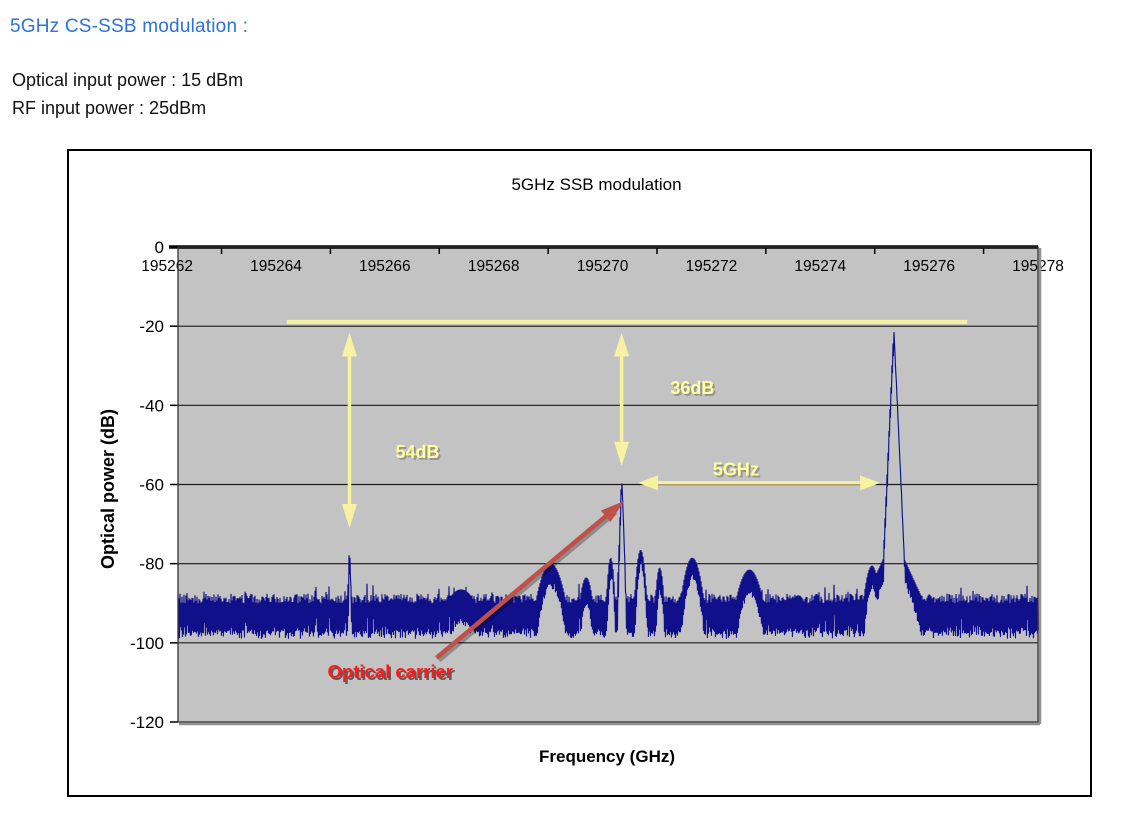 This screenshot has width=1137, height=820. Describe the element at coordinates (276, 266) in the screenshot. I see `x-tick-label: 195264` at that location.